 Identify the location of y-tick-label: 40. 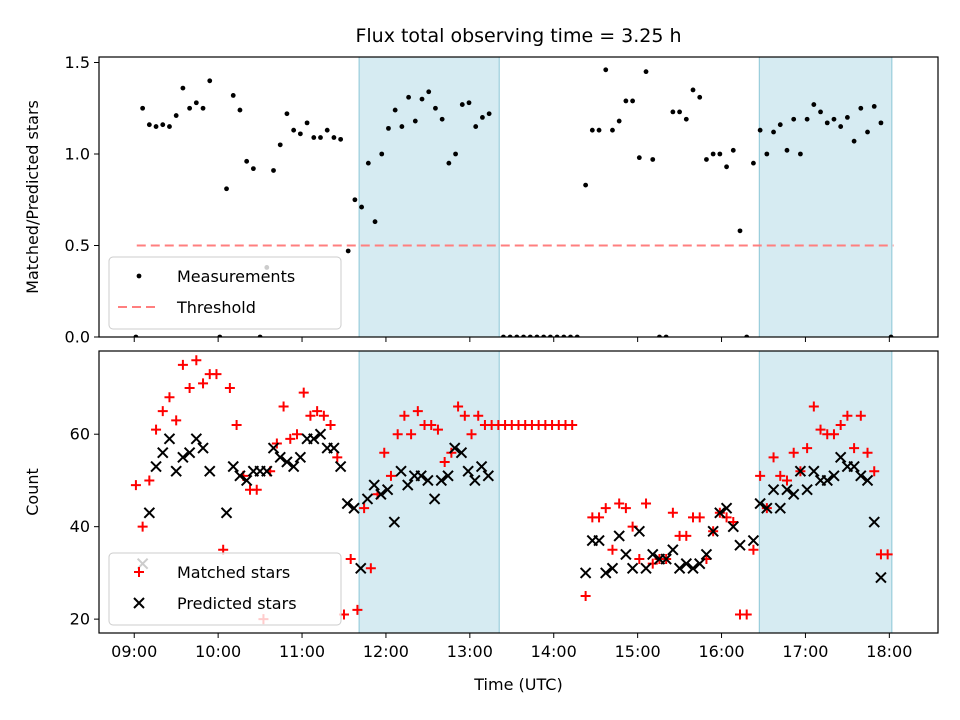
(80, 526).